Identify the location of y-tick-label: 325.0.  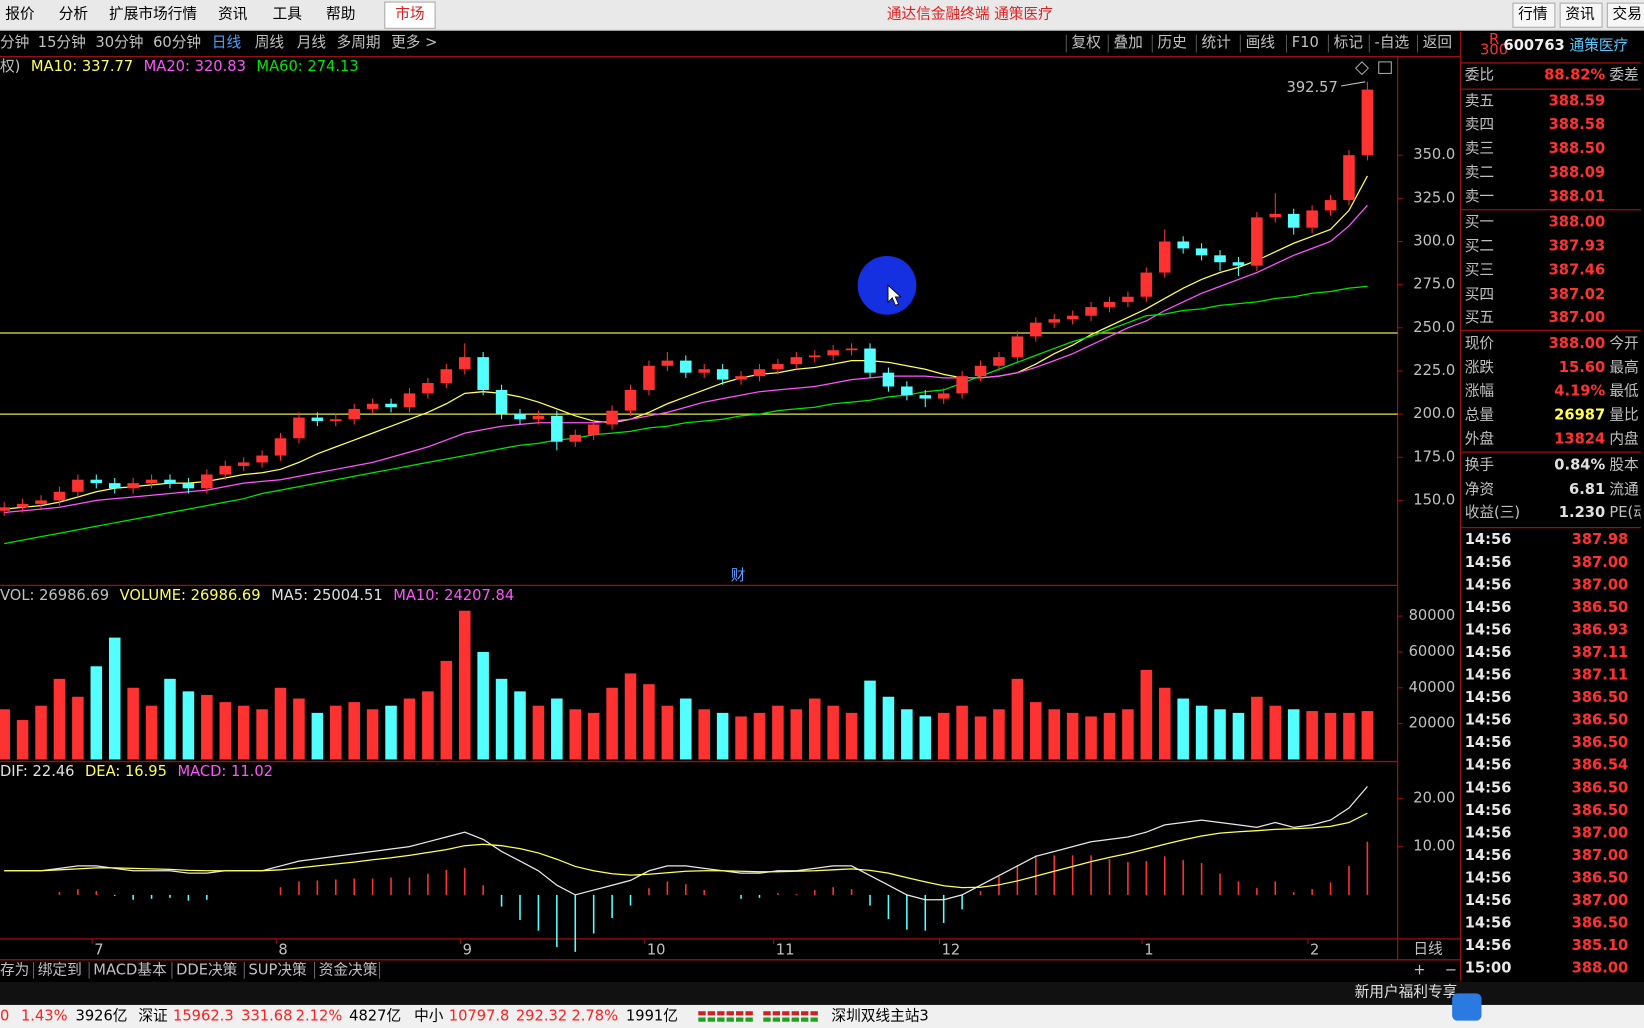
(1434, 197).